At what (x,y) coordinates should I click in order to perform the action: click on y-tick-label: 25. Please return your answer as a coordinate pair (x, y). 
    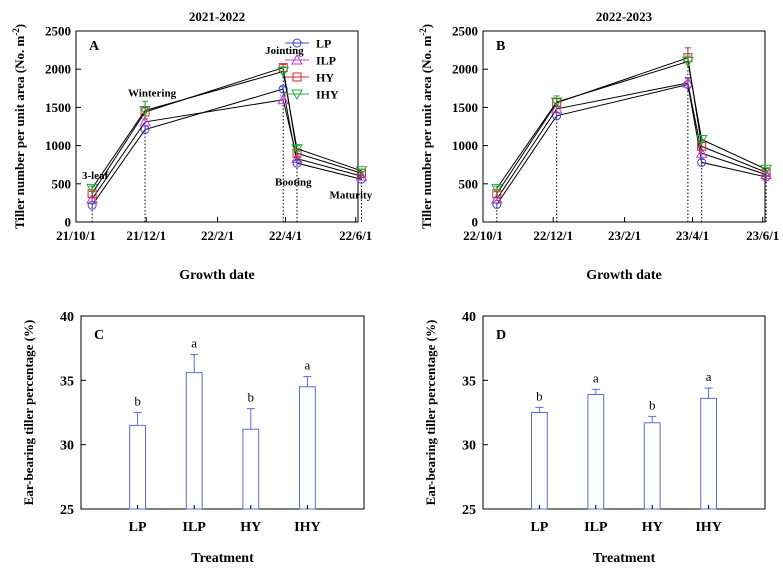
    Looking at the image, I should click on (469, 510).